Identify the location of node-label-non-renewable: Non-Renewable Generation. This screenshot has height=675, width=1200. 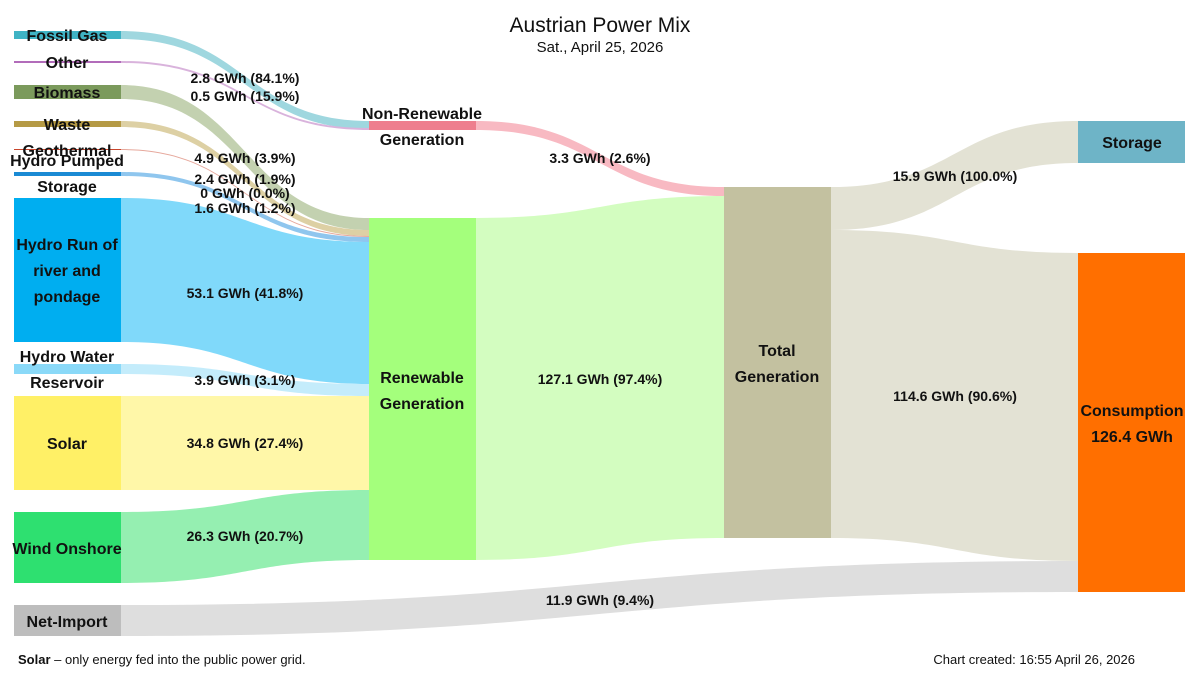
(422, 127).